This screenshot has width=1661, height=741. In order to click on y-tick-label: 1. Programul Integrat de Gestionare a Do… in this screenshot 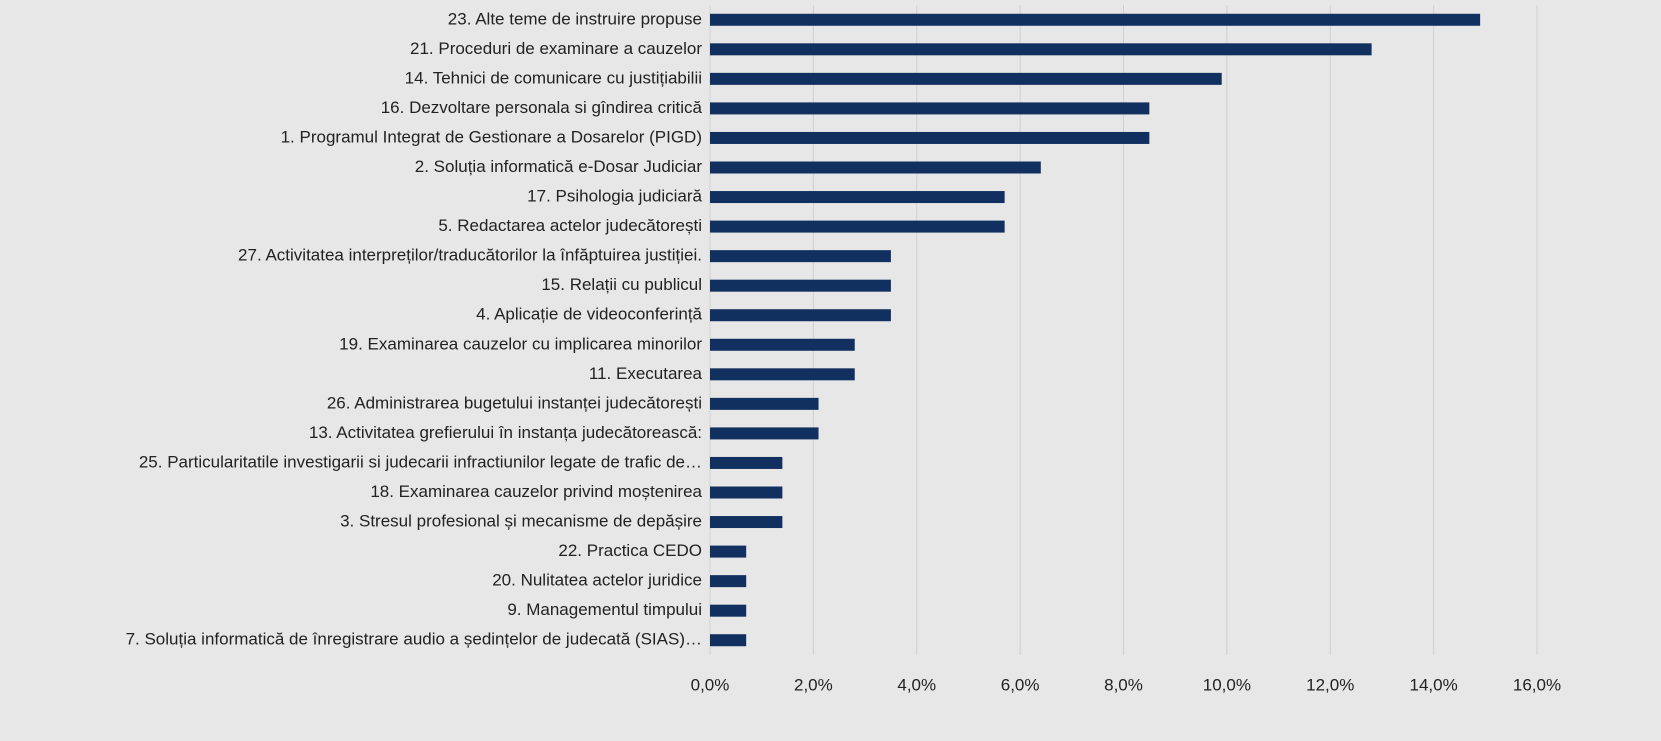, I will do `click(491, 136)`.